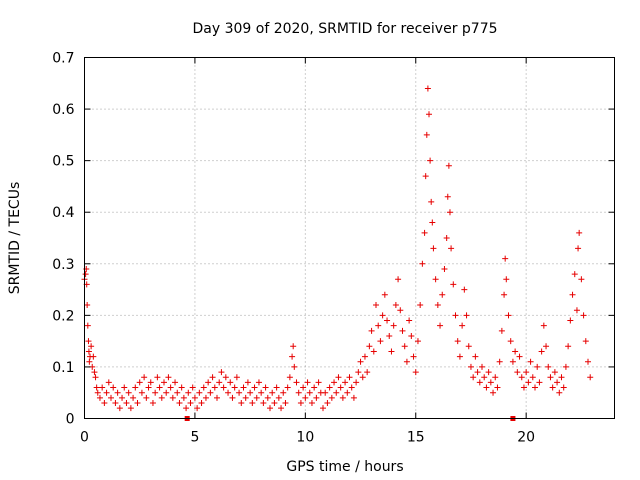 This screenshot has width=640, height=480. What do you see at coordinates (194, 438) in the screenshot?
I see `x-tick-label: 5` at bounding box center [194, 438].